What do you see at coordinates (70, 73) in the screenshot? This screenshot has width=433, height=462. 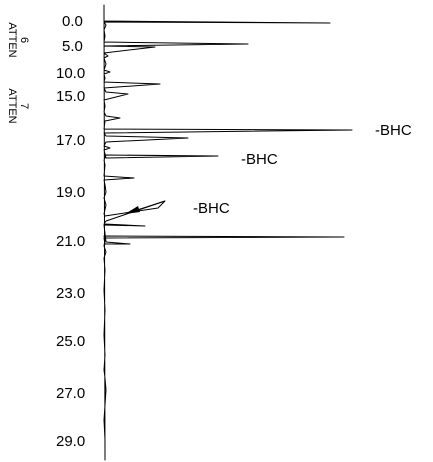 I see `tick-label-2: 10.0` at bounding box center [70, 73].